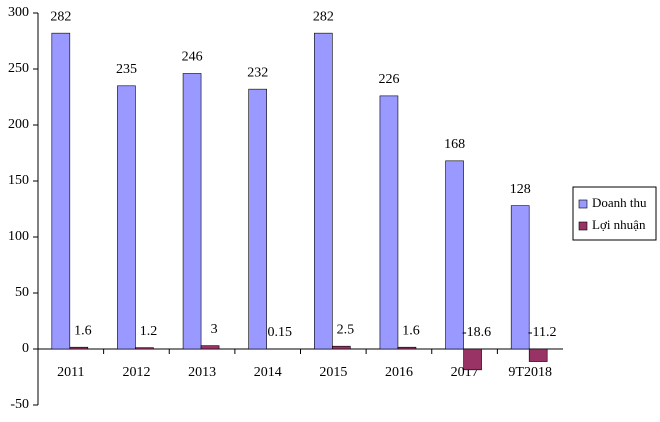 This screenshot has height=422, width=660. Describe the element at coordinates (346, 329) in the screenshot. I see `data-label: 2.5` at that location.